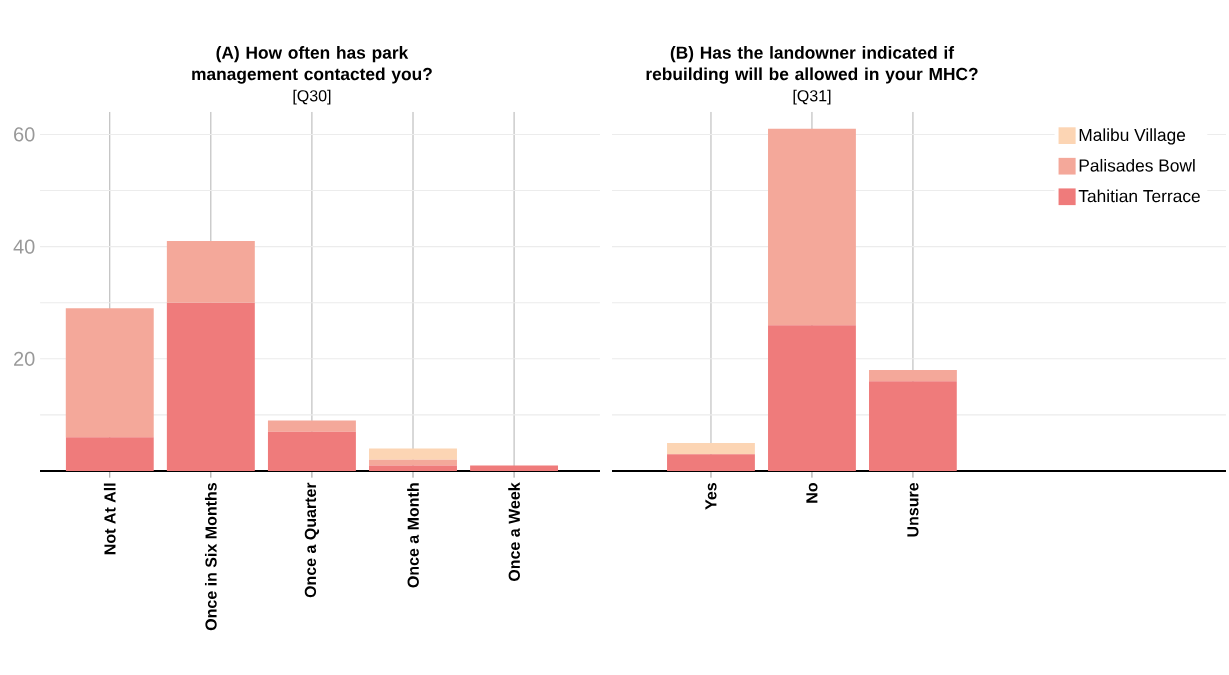 This screenshot has width=1229, height=675. What do you see at coordinates (312, 540) in the screenshot?
I see `x-tick-label: Once a Quarter` at bounding box center [312, 540].